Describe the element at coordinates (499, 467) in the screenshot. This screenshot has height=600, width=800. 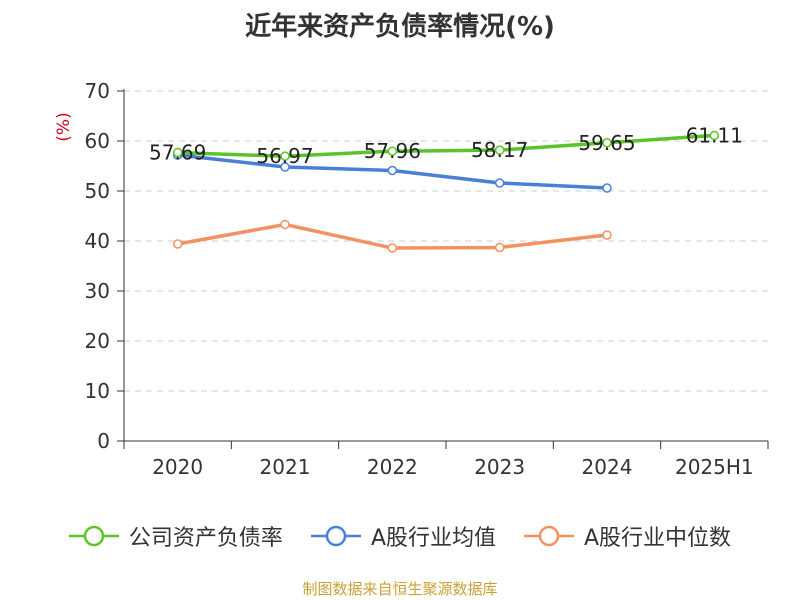
I see `x-tick-label: 2023` at that location.